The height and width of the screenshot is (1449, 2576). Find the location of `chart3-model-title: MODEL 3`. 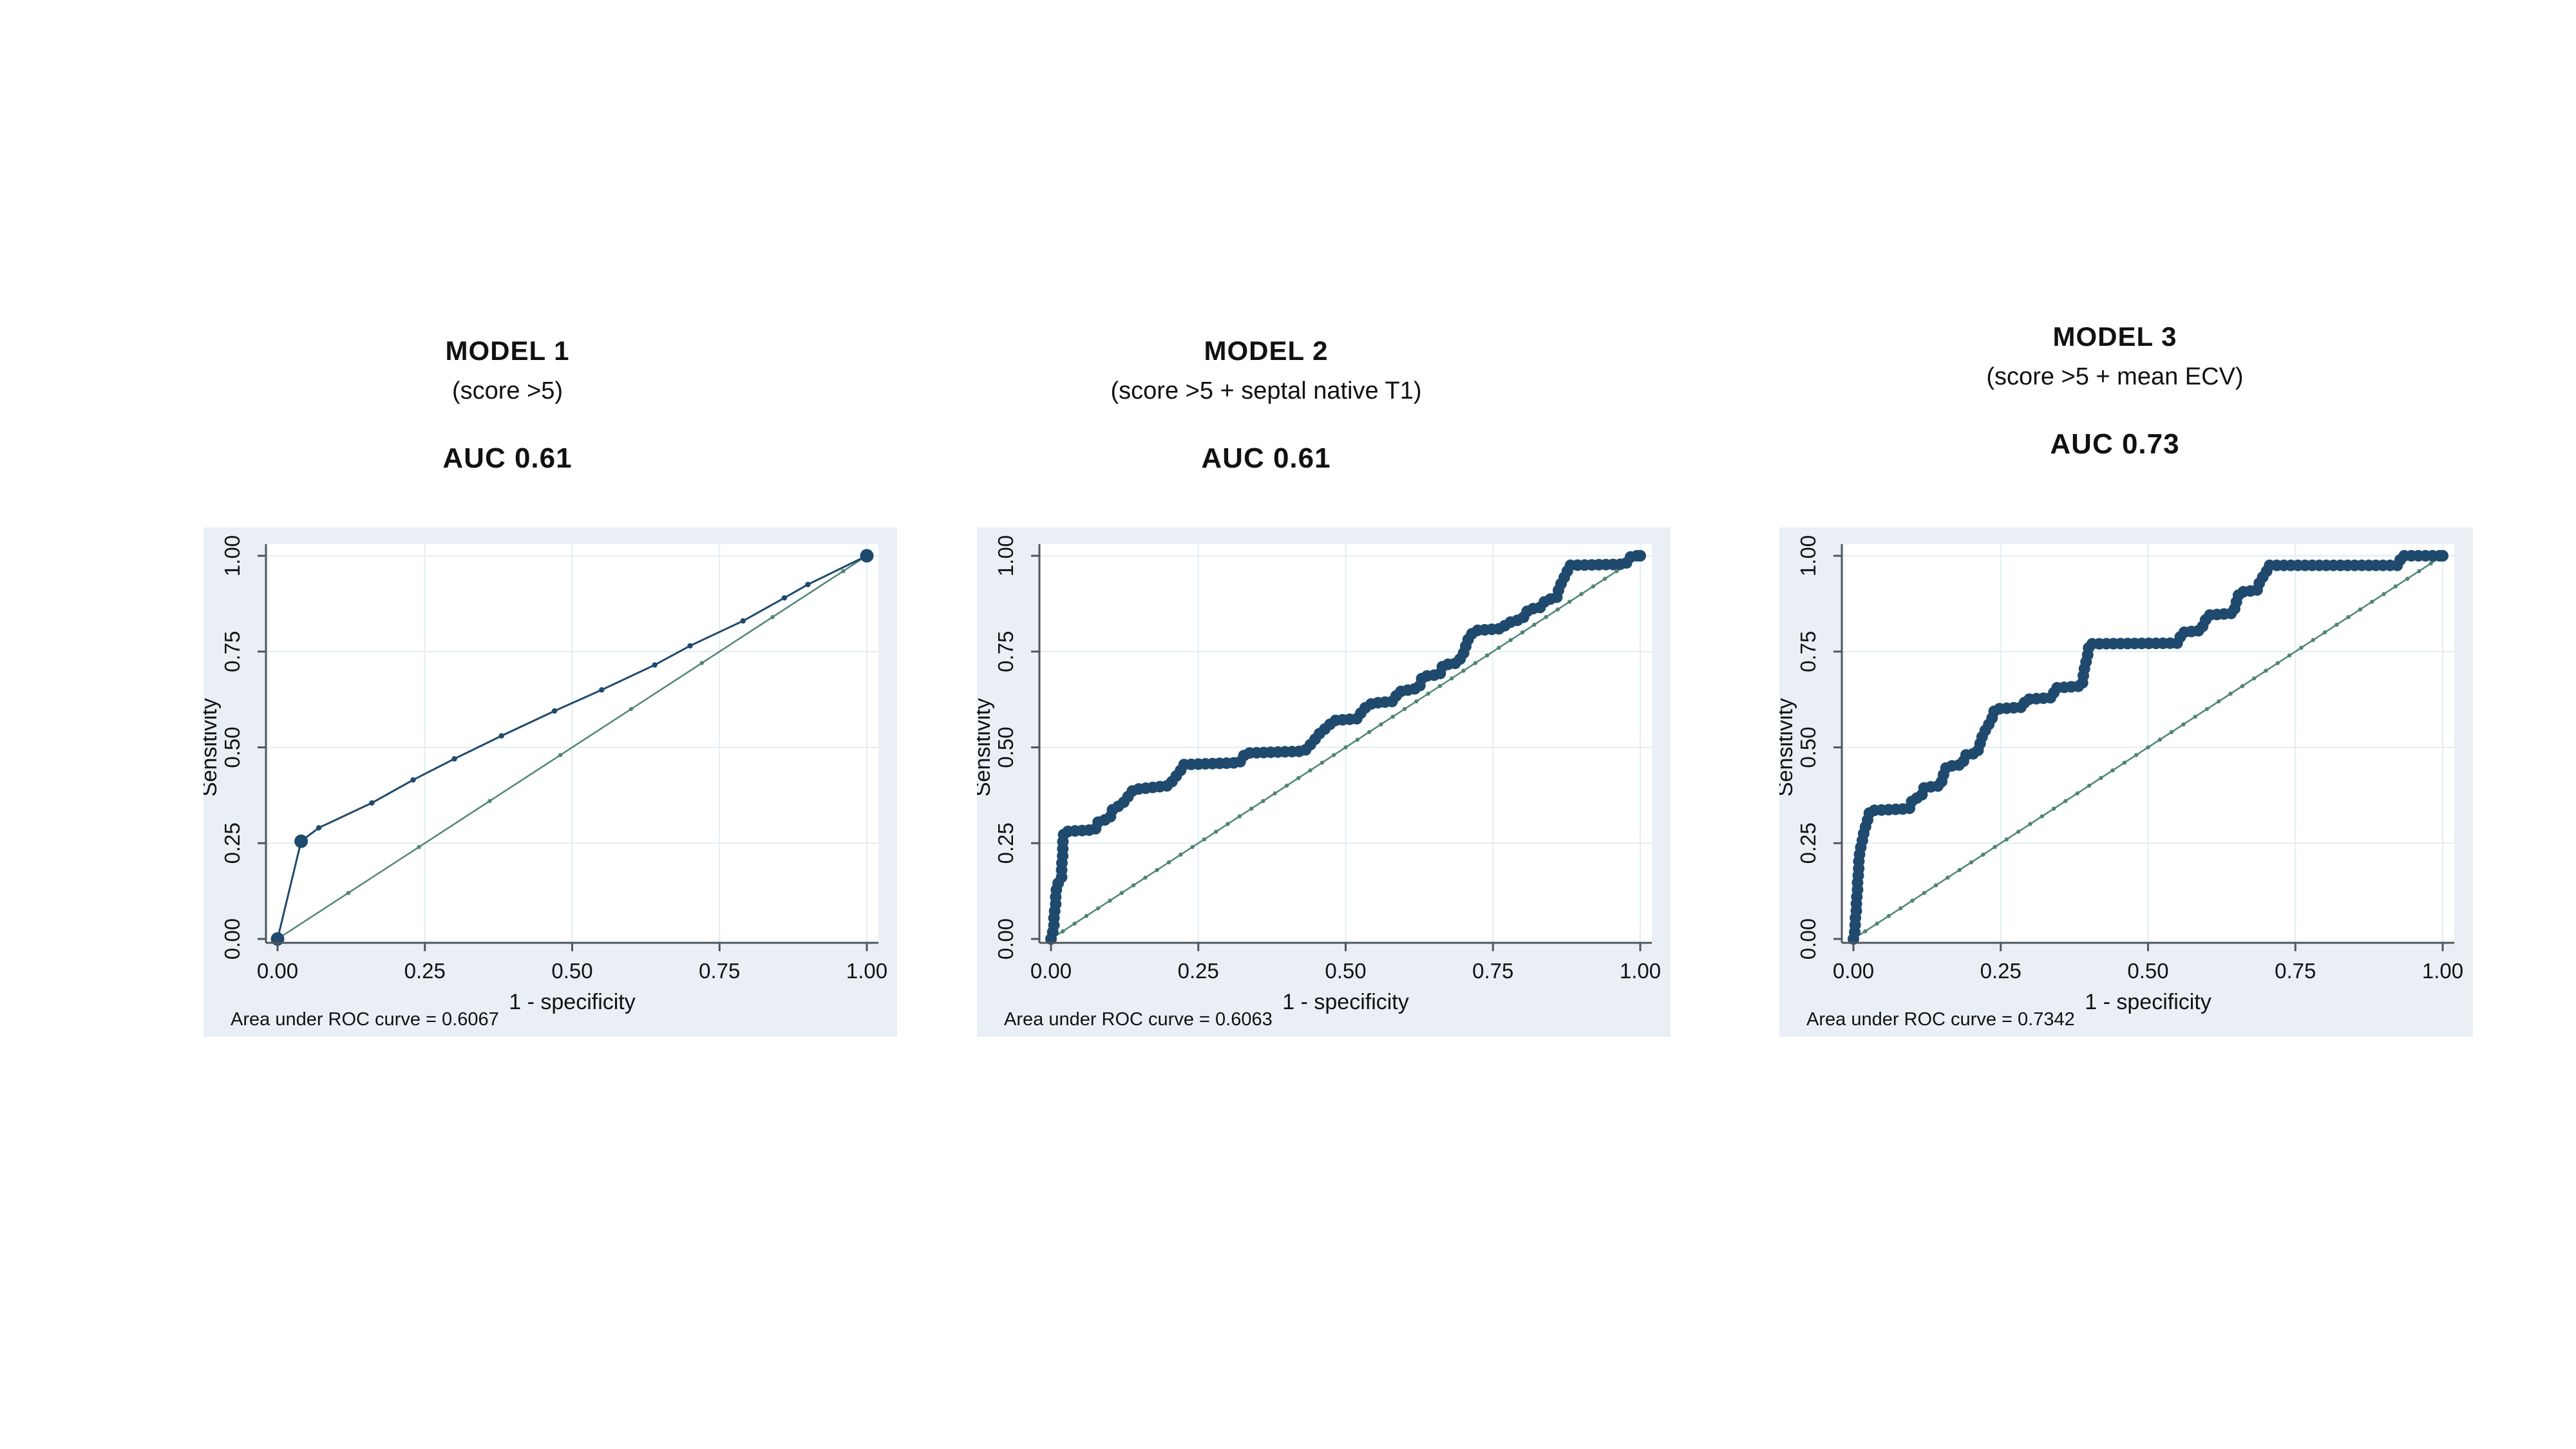

chart3-model-title: MODEL 3 is located at coordinates (2114, 336).